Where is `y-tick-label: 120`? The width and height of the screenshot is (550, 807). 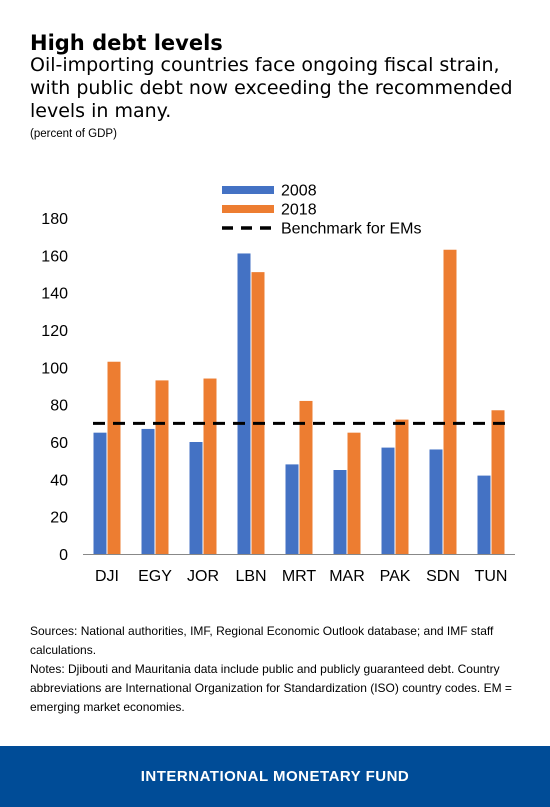
y-tick-label: 120 is located at coordinates (54, 331).